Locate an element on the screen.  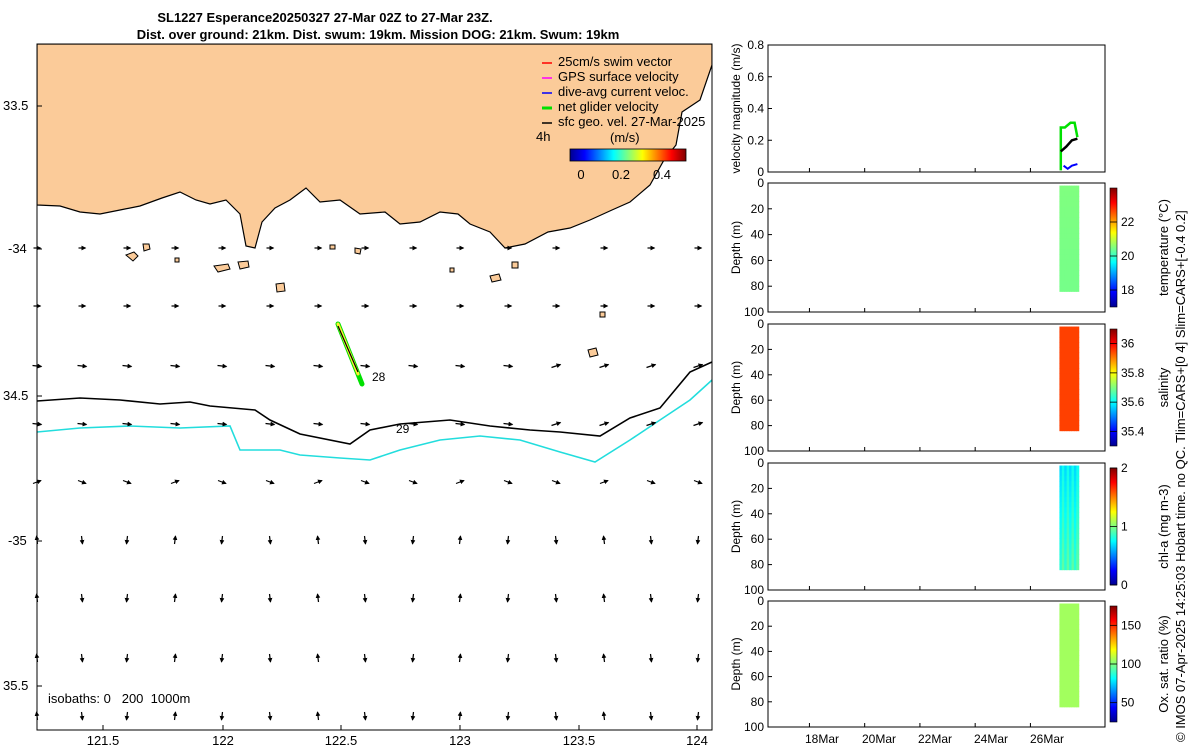
y-tick-label: 80 is located at coordinates (758, 702).